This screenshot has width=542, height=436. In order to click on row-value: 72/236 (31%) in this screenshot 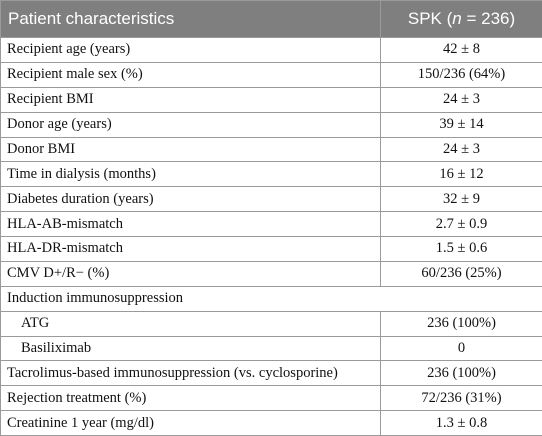, I will do `click(461, 398)`.